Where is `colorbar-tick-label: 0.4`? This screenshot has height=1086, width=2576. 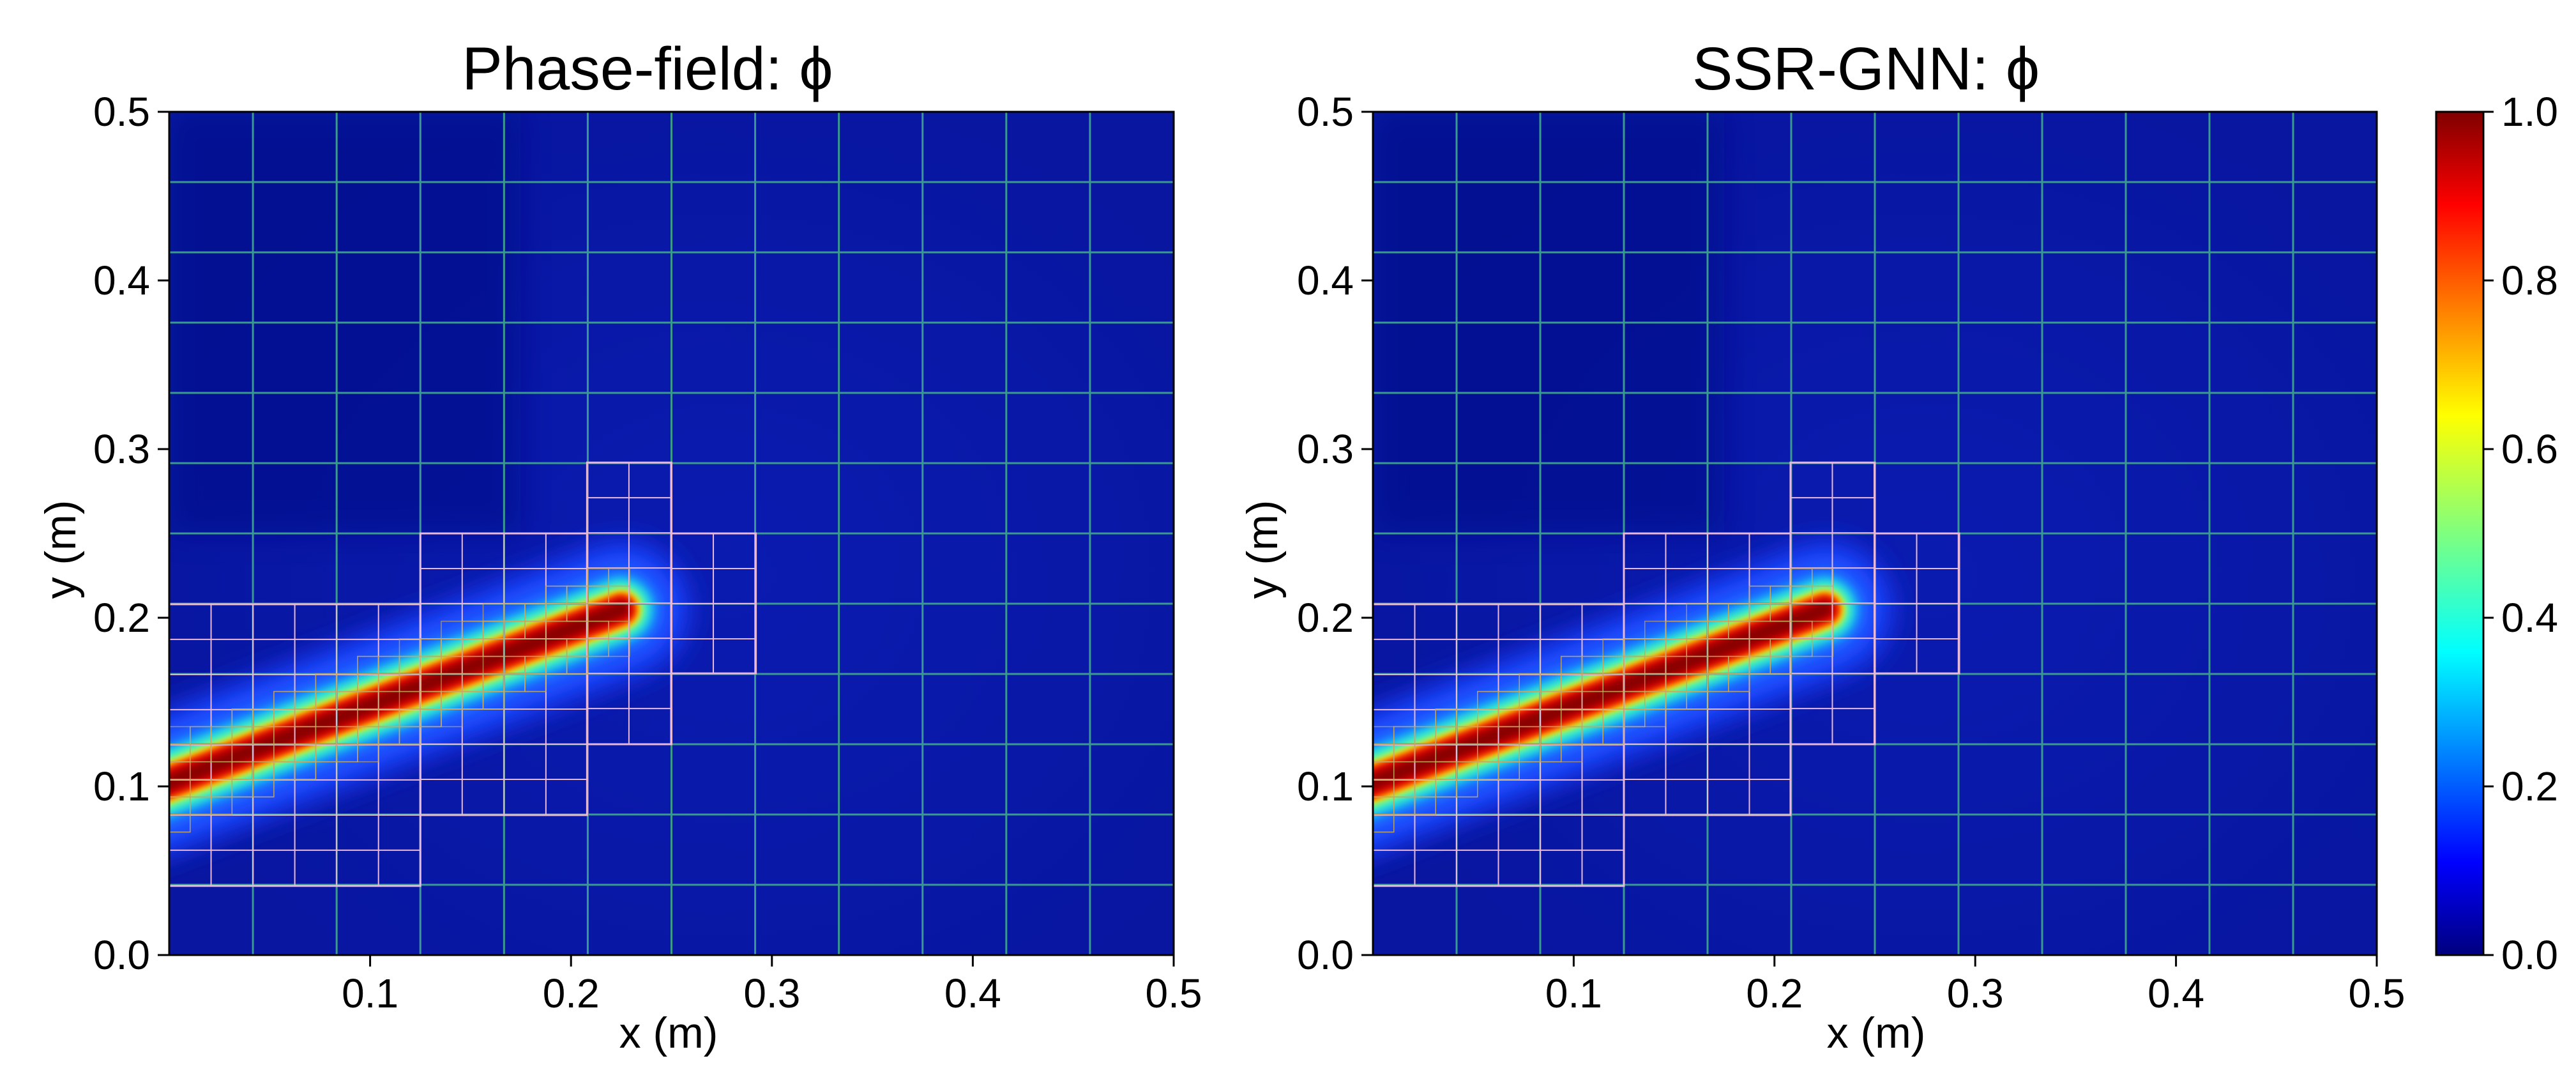 colorbar-tick-label: 0.4 is located at coordinates (2530, 618).